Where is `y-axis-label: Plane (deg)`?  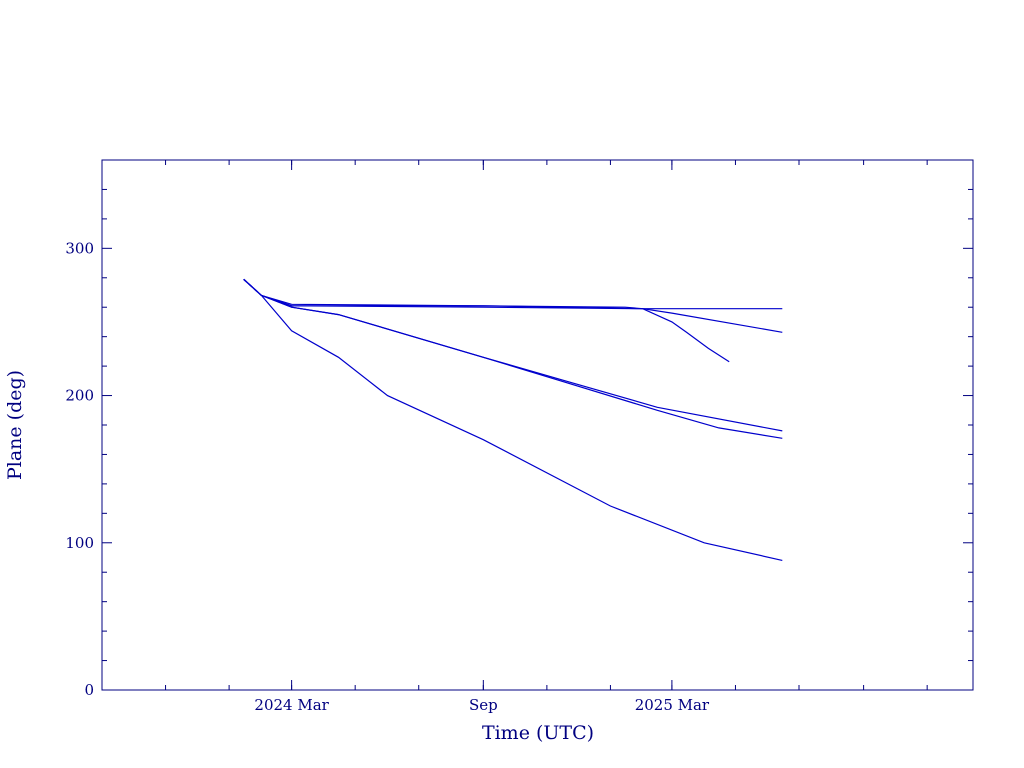
y-axis-label: Plane (deg) is located at coordinates (15, 425).